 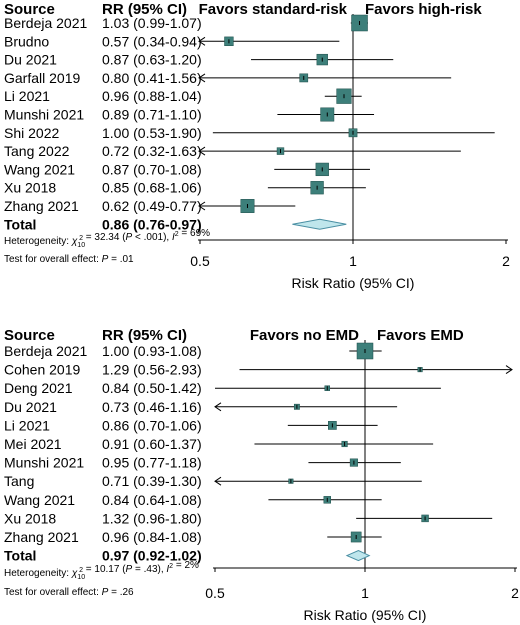 I want to click on study-row: Du 2021 0.73 (0.46-1.16), so click(x=201, y=407).